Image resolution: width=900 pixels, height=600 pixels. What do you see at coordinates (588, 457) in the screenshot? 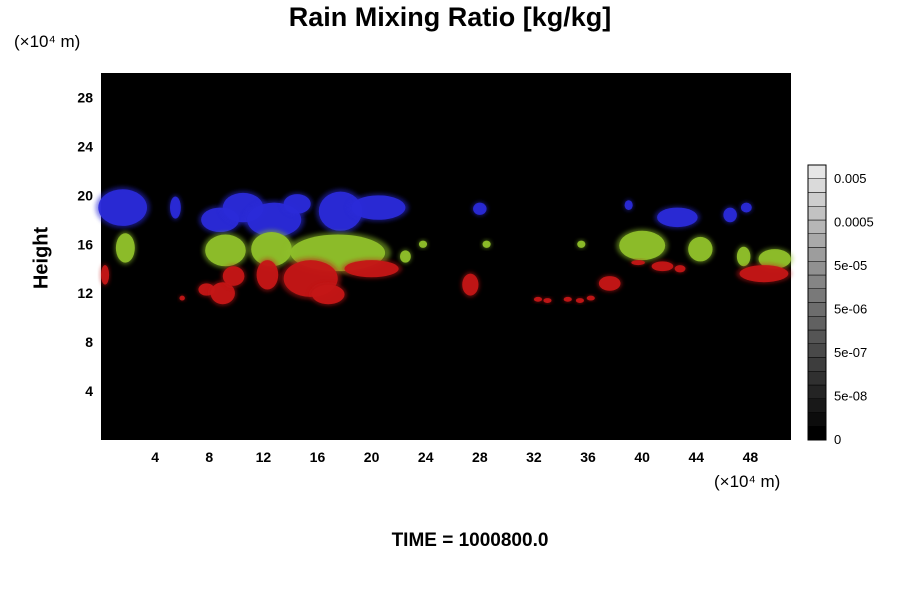
I see `x-tick-label: 36` at bounding box center [588, 457].